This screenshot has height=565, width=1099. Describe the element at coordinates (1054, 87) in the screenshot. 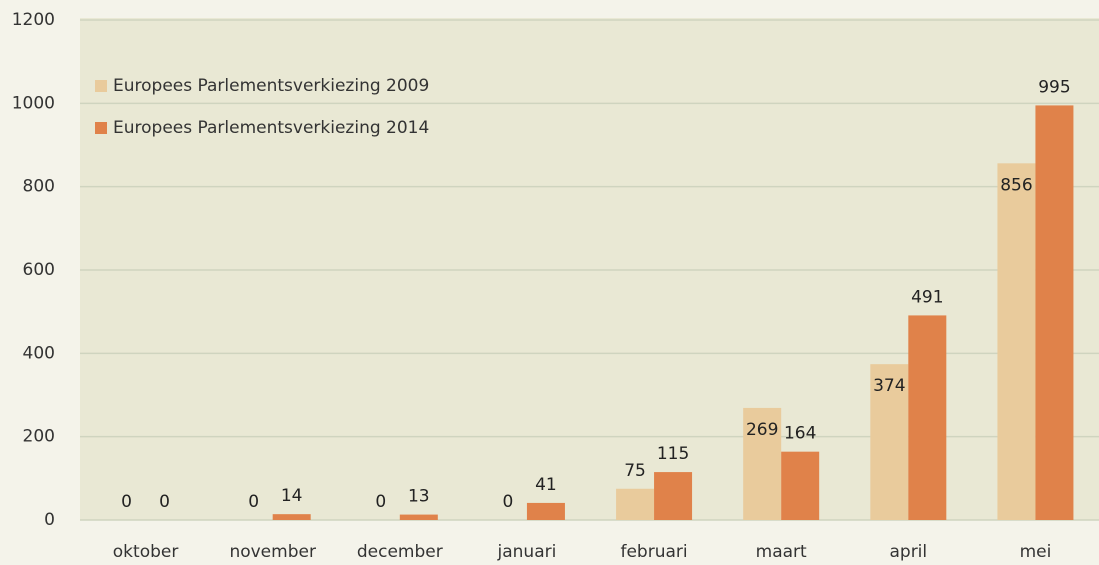

I see `data-label: 995` at that location.